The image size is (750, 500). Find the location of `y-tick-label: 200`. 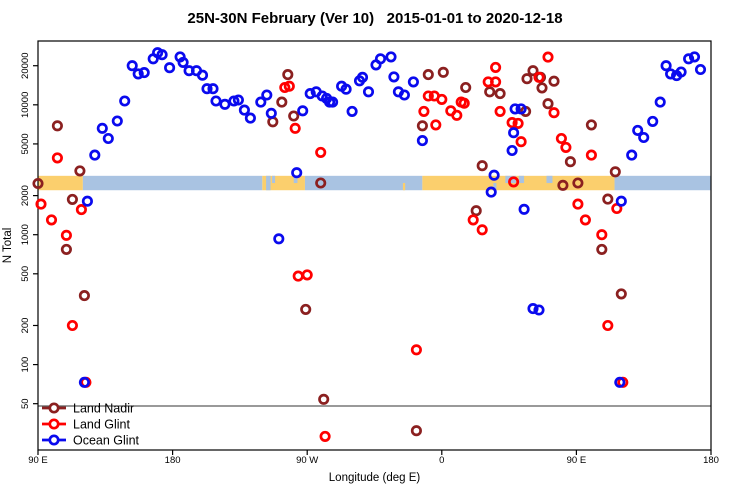

y-tick-label: 200 is located at coordinates (25, 326).